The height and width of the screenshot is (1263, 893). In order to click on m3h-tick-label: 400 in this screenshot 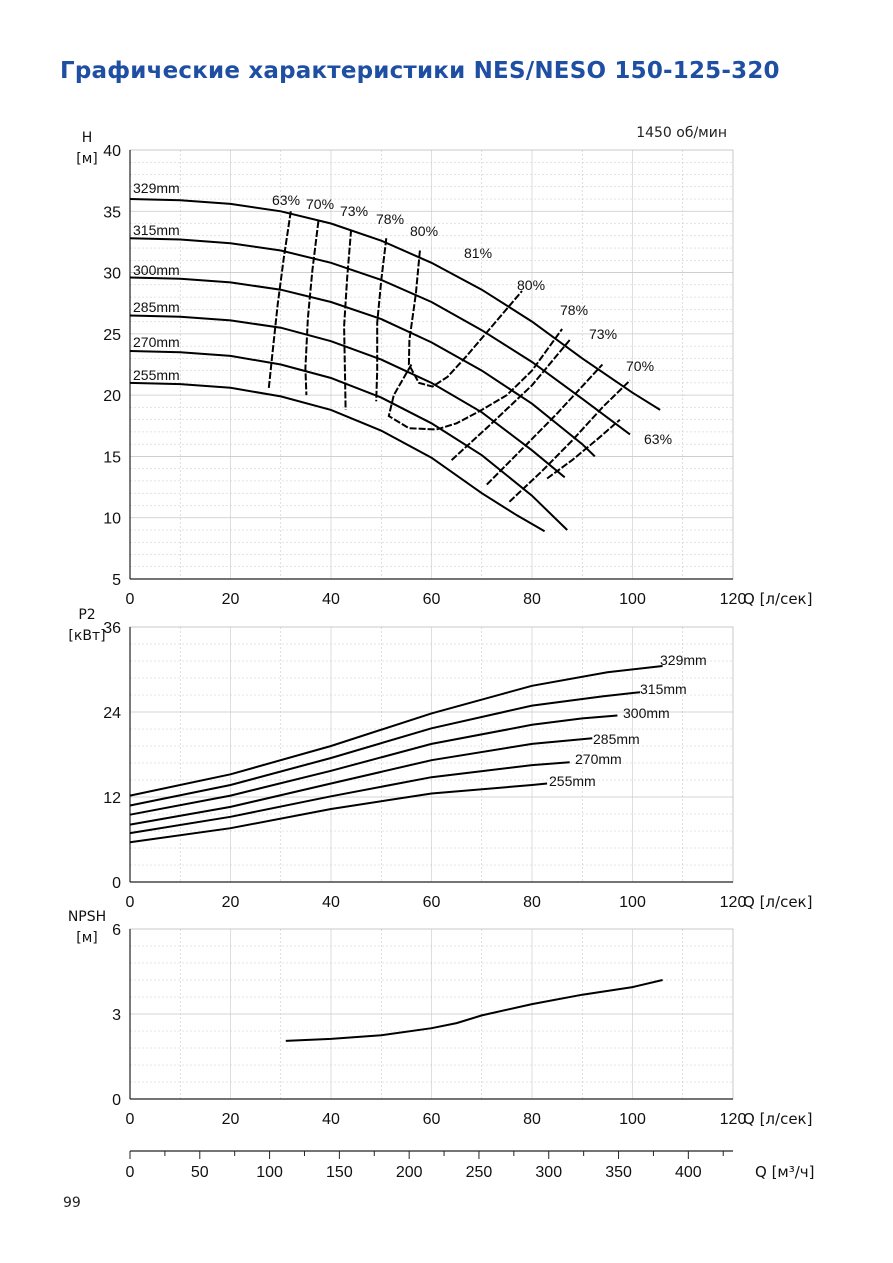, I will do `click(688, 1172)`.